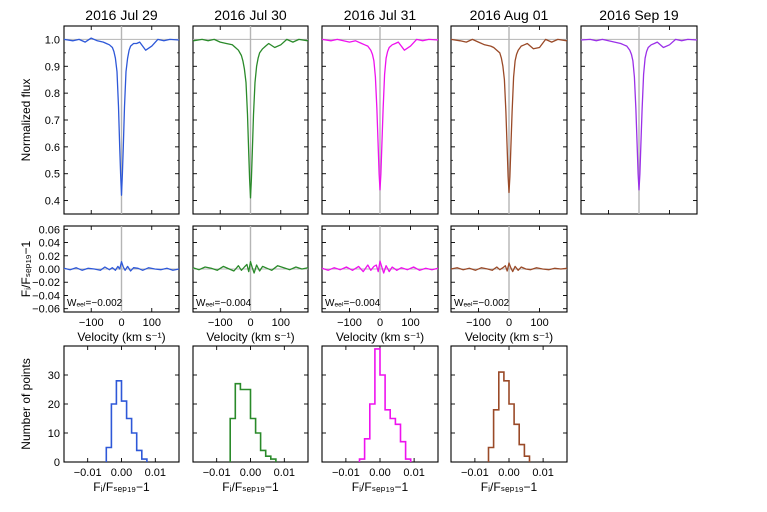 The height and width of the screenshot is (512, 767). I want to click on y-tick-label: 10, so click(54, 434).